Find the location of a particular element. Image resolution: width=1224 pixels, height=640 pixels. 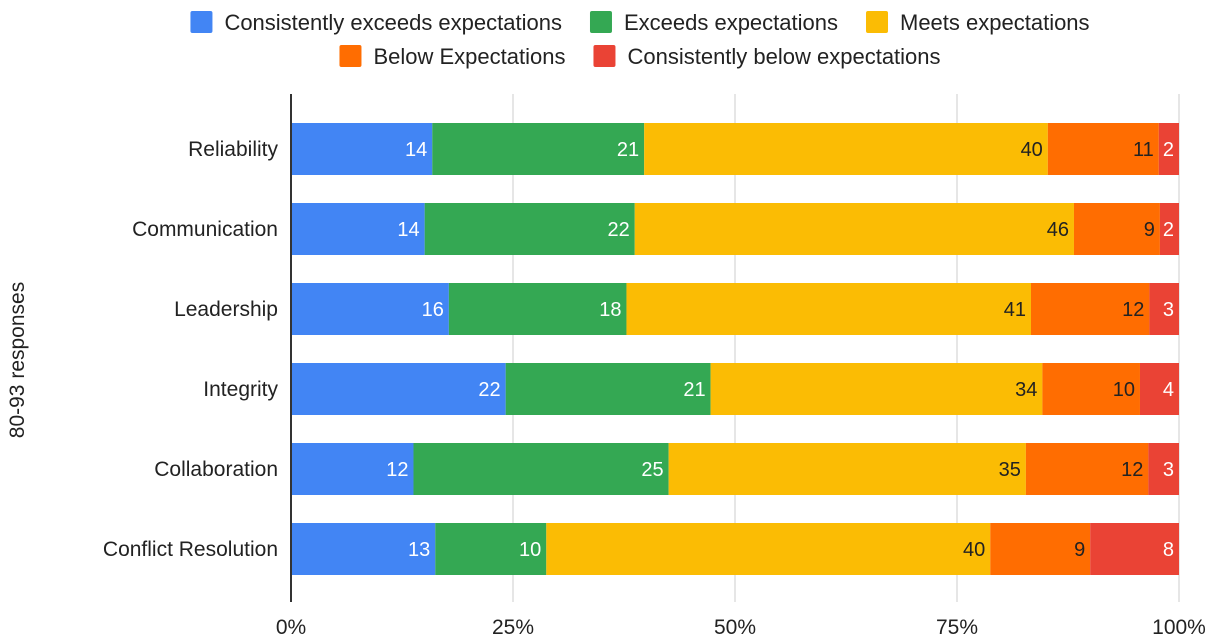

data-label: 35 is located at coordinates (1010, 470).